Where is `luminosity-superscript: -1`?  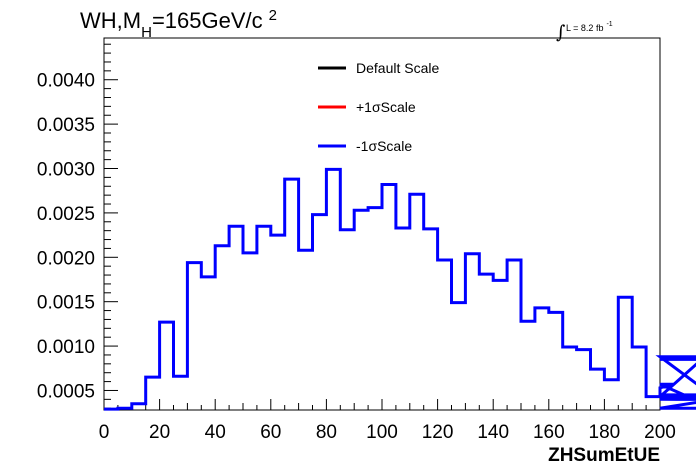 luminosity-superscript: -1 is located at coordinates (609, 24).